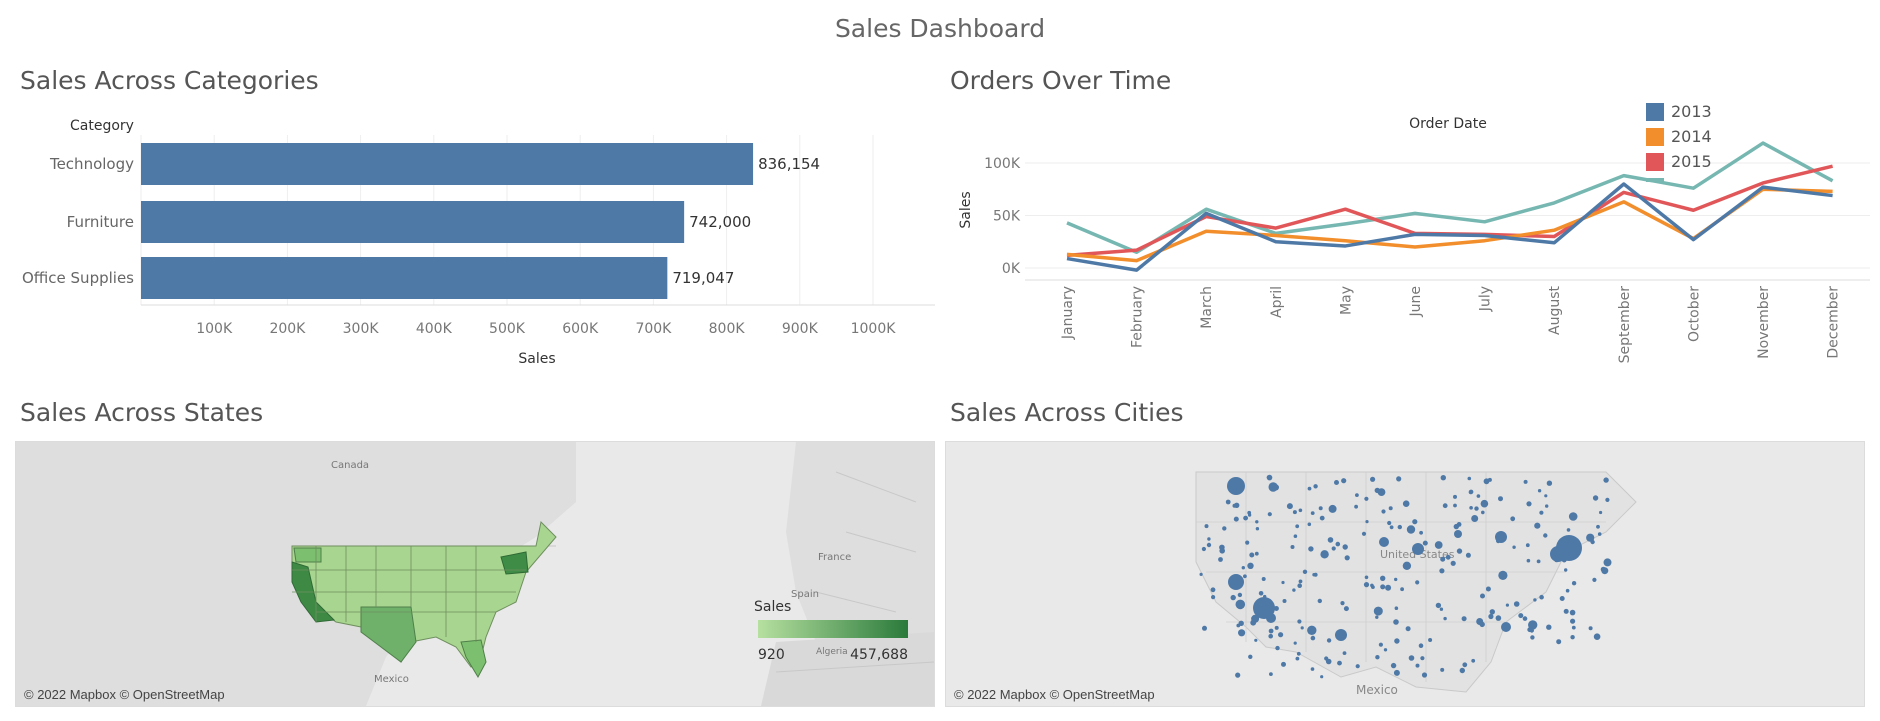 Image resolution: width=1880 pixels, height=721 pixels. Describe the element at coordinates (1067, 412) in the screenshot. I see `cities-panel-title: Sales Across Cities` at that location.